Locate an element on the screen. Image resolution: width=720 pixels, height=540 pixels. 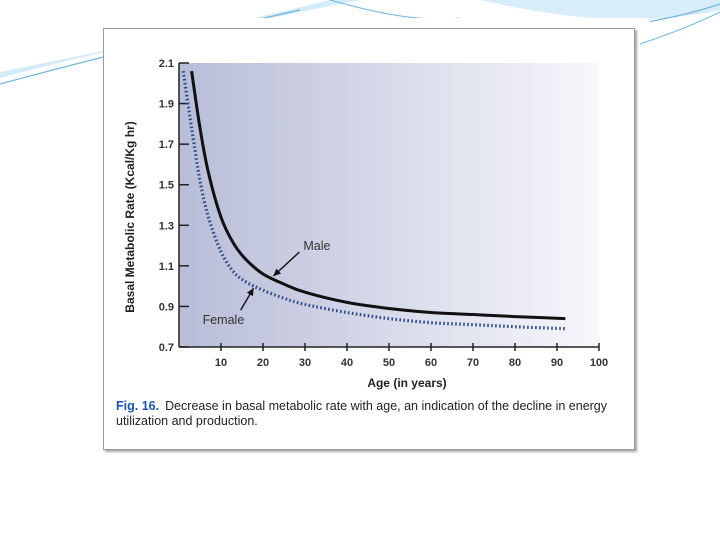
x-tick-label: 60 is located at coordinates (431, 363).